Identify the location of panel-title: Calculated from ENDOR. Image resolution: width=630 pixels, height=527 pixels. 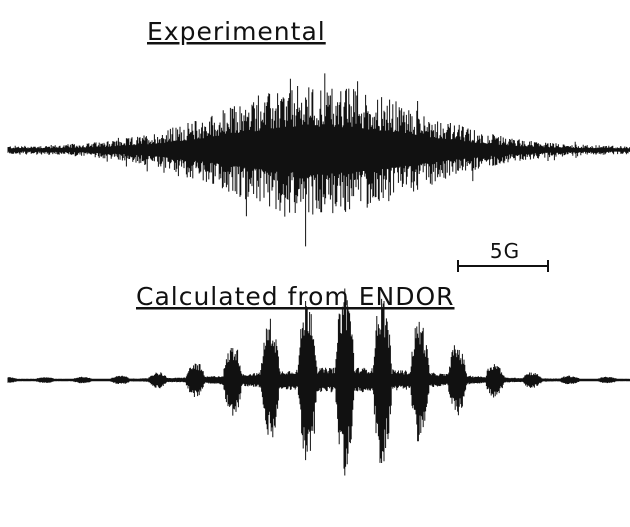
(295, 296).